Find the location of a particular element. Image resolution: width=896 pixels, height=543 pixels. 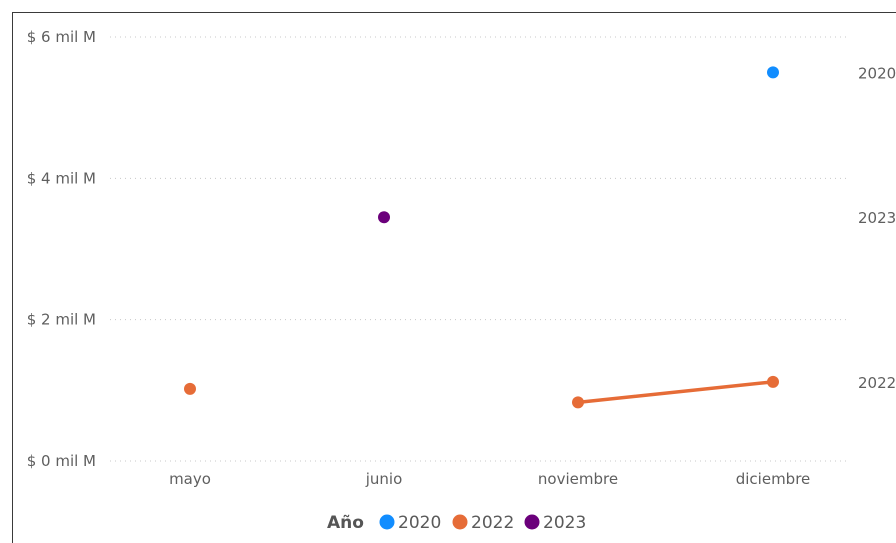

y-tick-label: $ 2 mil M is located at coordinates (61, 320).